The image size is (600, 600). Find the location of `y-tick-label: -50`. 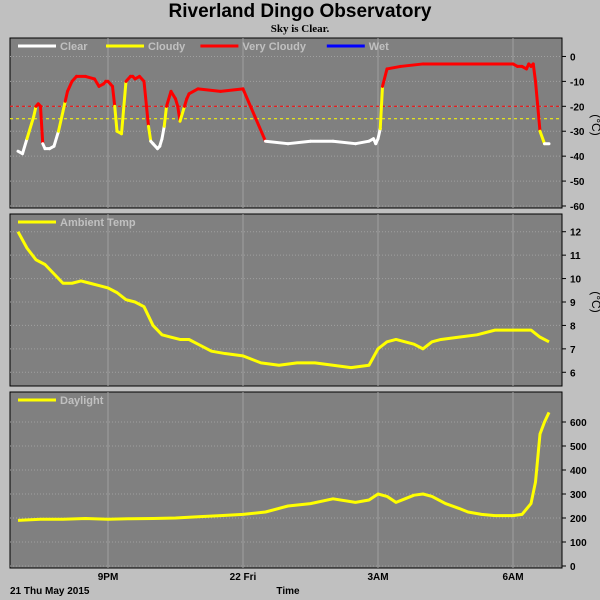

y-tick-label: -50 is located at coordinates (577, 182).